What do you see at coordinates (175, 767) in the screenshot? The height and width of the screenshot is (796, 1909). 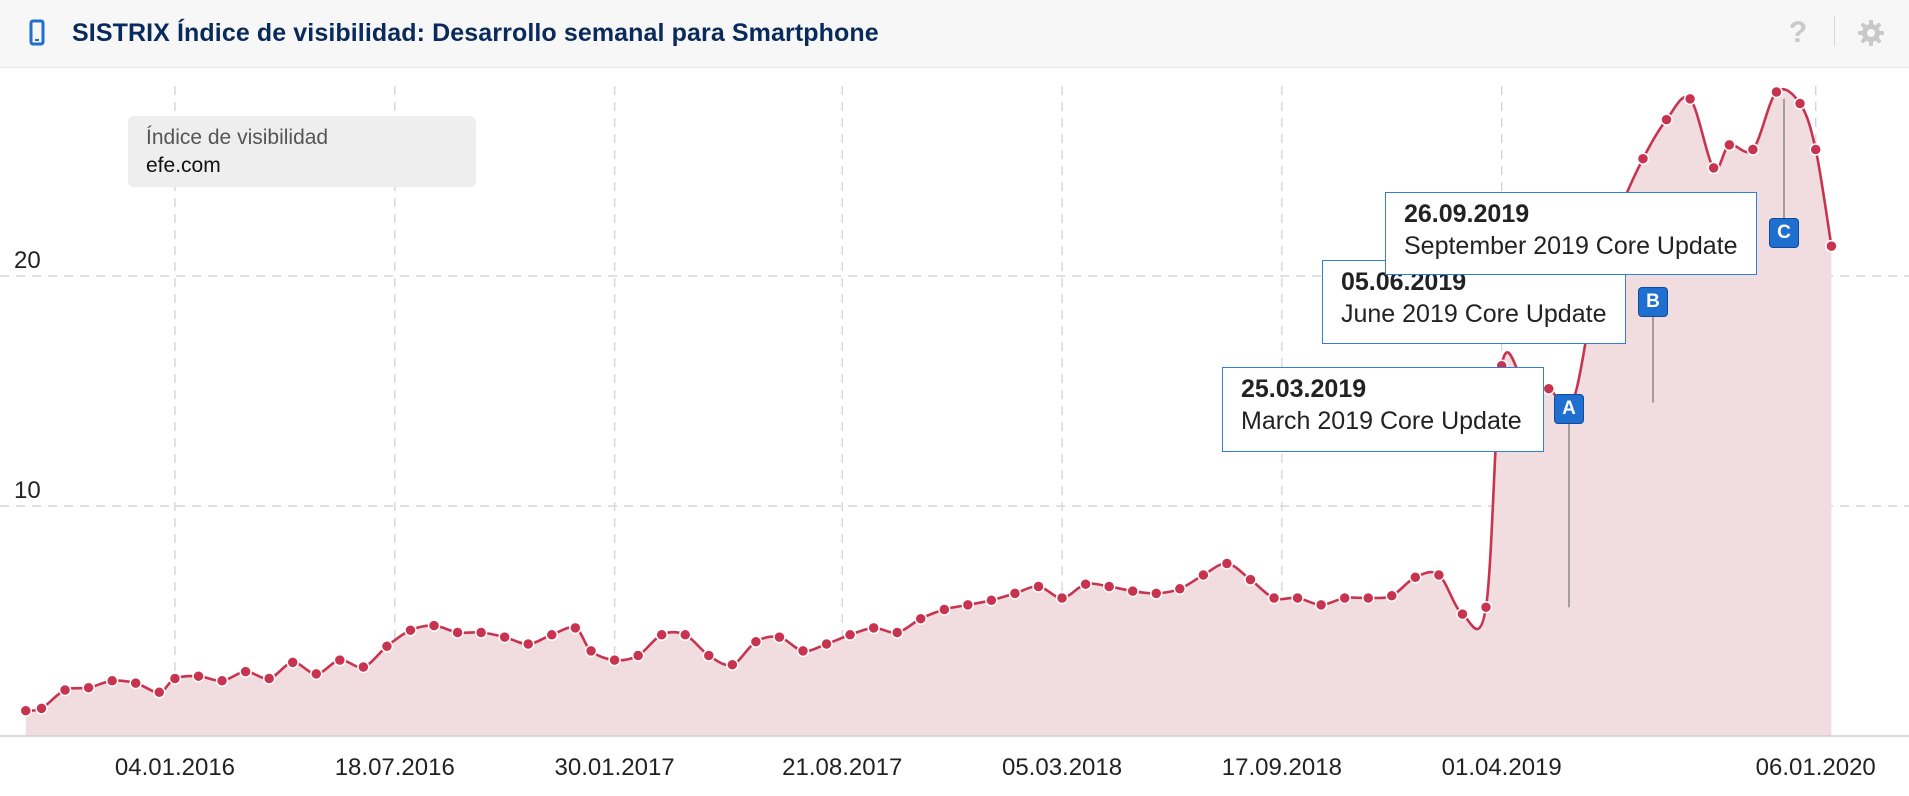 I see `x-tick-label: 04.01.2016` at bounding box center [175, 767].